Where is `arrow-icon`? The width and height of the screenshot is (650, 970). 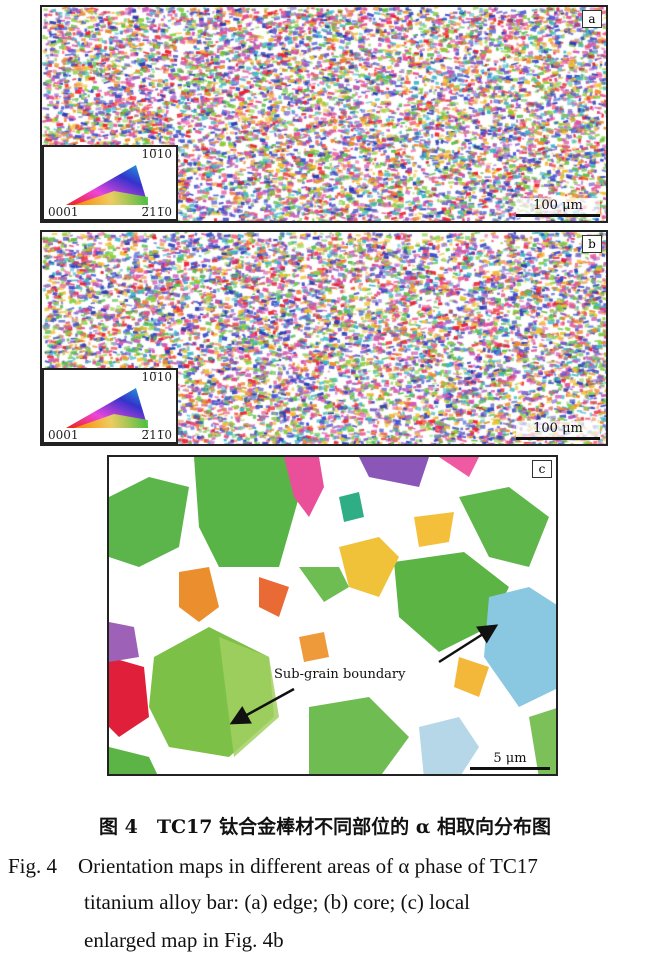 arrow-icon is located at coordinates (364, 674).